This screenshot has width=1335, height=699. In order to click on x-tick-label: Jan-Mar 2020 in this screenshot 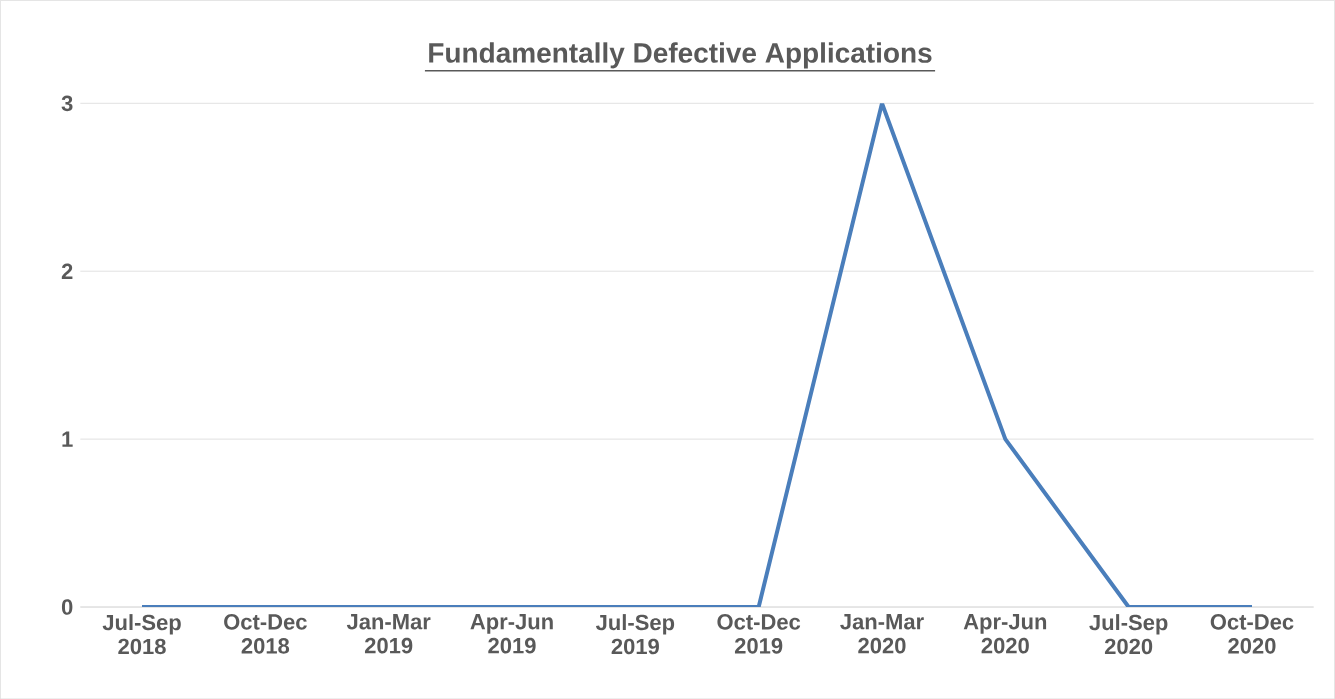, I will do `click(882, 633)`.